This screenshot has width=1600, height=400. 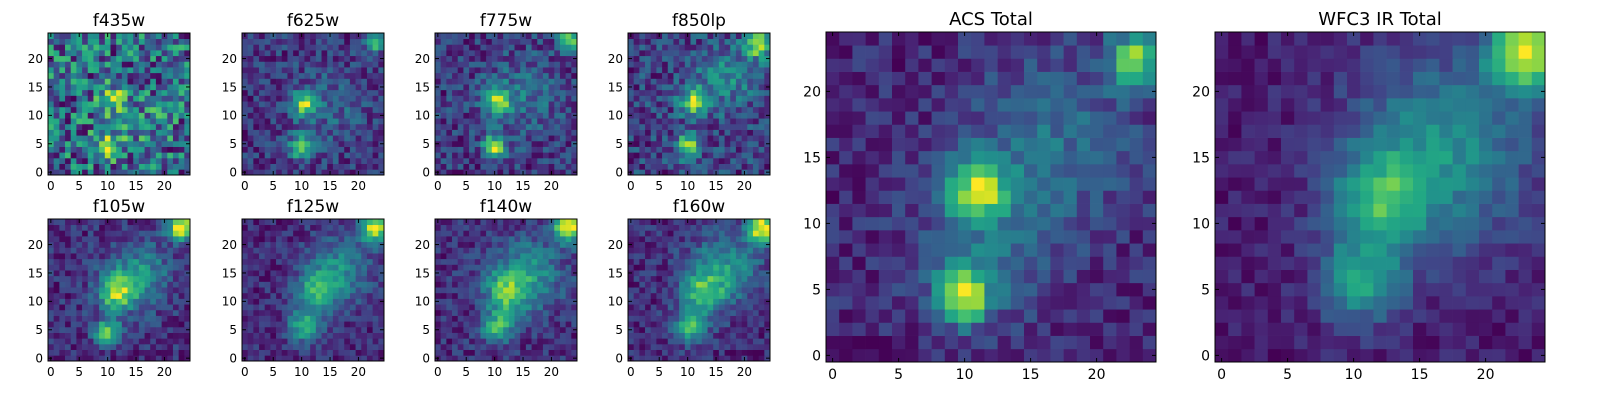 What do you see at coordinates (659, 186) in the screenshot?
I see `x-tick-label: 5` at bounding box center [659, 186].